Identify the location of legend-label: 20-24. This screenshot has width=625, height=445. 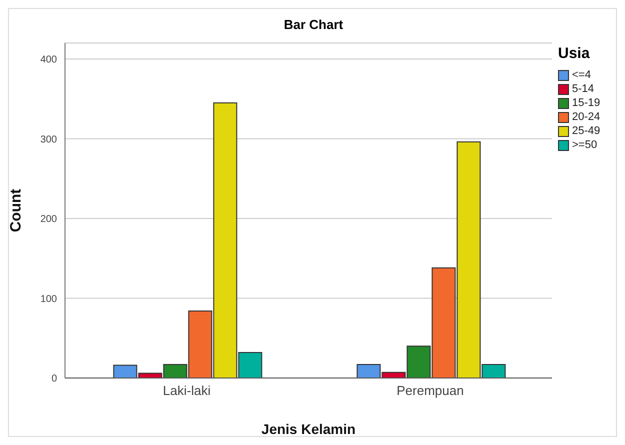
(586, 117).